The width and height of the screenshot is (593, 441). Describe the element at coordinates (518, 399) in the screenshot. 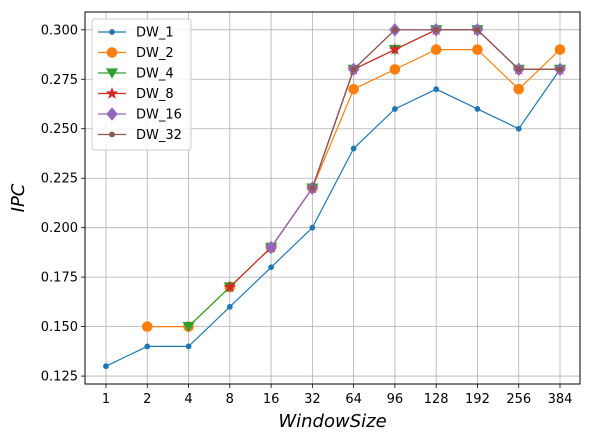

I see `x-tick-label: 256` at that location.